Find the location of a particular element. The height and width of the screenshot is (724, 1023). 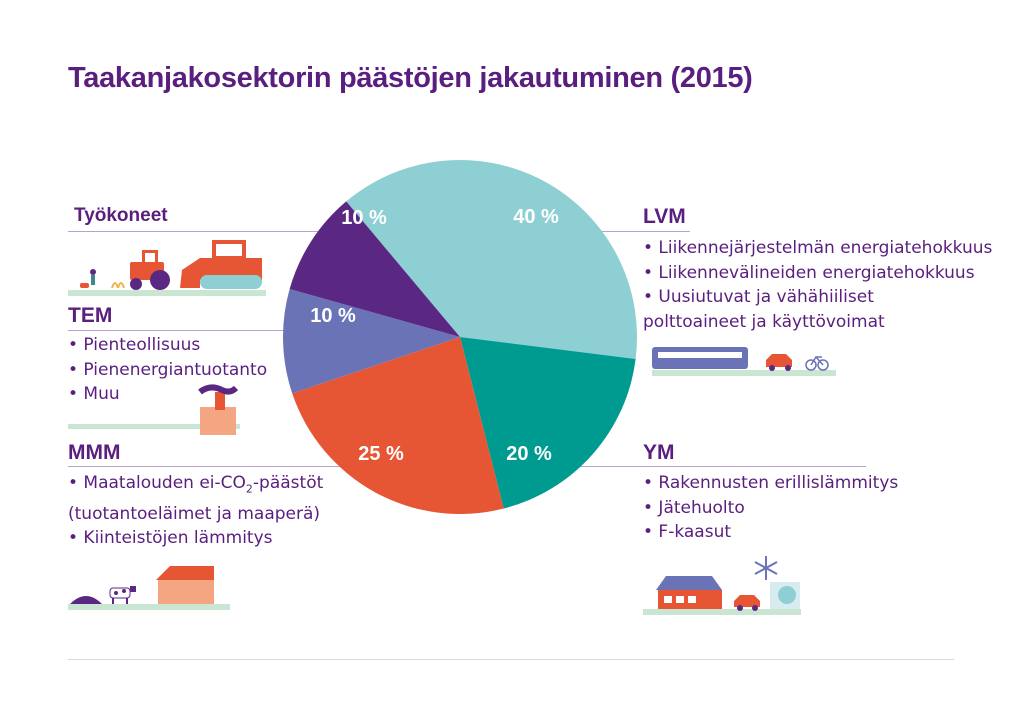

slice-label-tyokoneet: 10 % is located at coordinates (364, 218).